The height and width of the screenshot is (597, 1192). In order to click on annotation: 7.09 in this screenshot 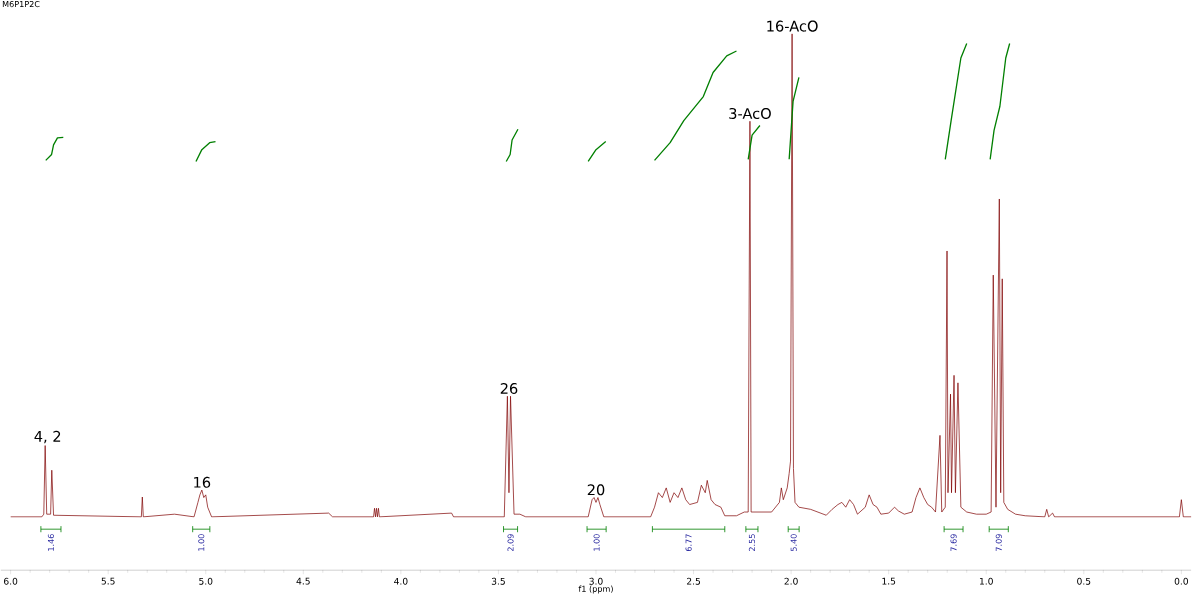, I will do `click(998, 543)`.